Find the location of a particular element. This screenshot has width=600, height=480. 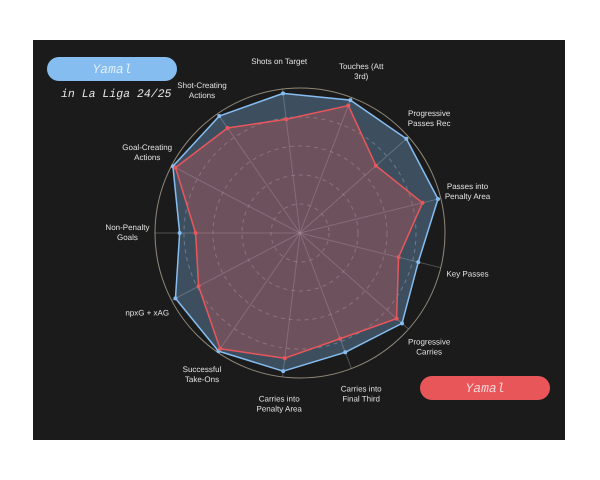

spoke-label: Carries into Penalty Area is located at coordinates (279, 404).